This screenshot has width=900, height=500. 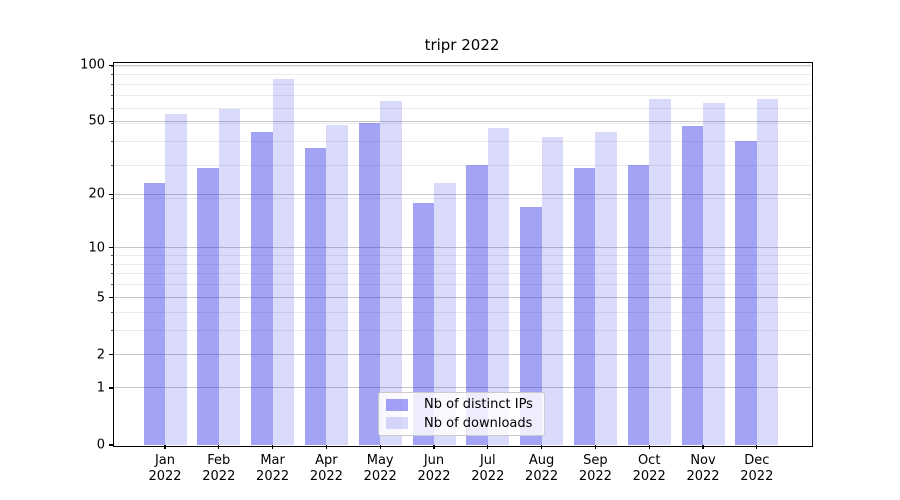 What do you see at coordinates (315, 296) in the screenshot?
I see `bar-nb-of-distinct-ips-apr` at bounding box center [315, 296].